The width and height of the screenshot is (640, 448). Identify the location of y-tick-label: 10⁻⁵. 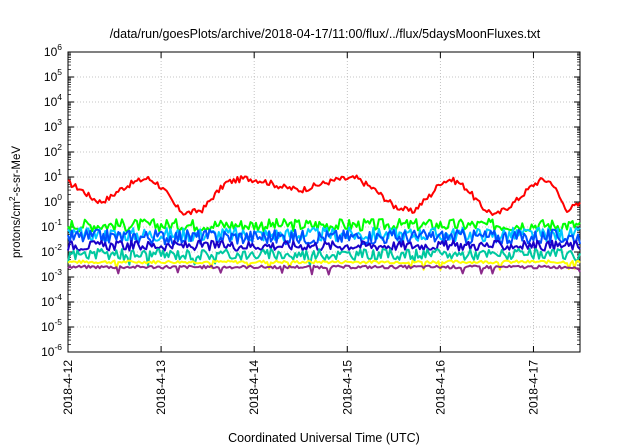
(51, 325).